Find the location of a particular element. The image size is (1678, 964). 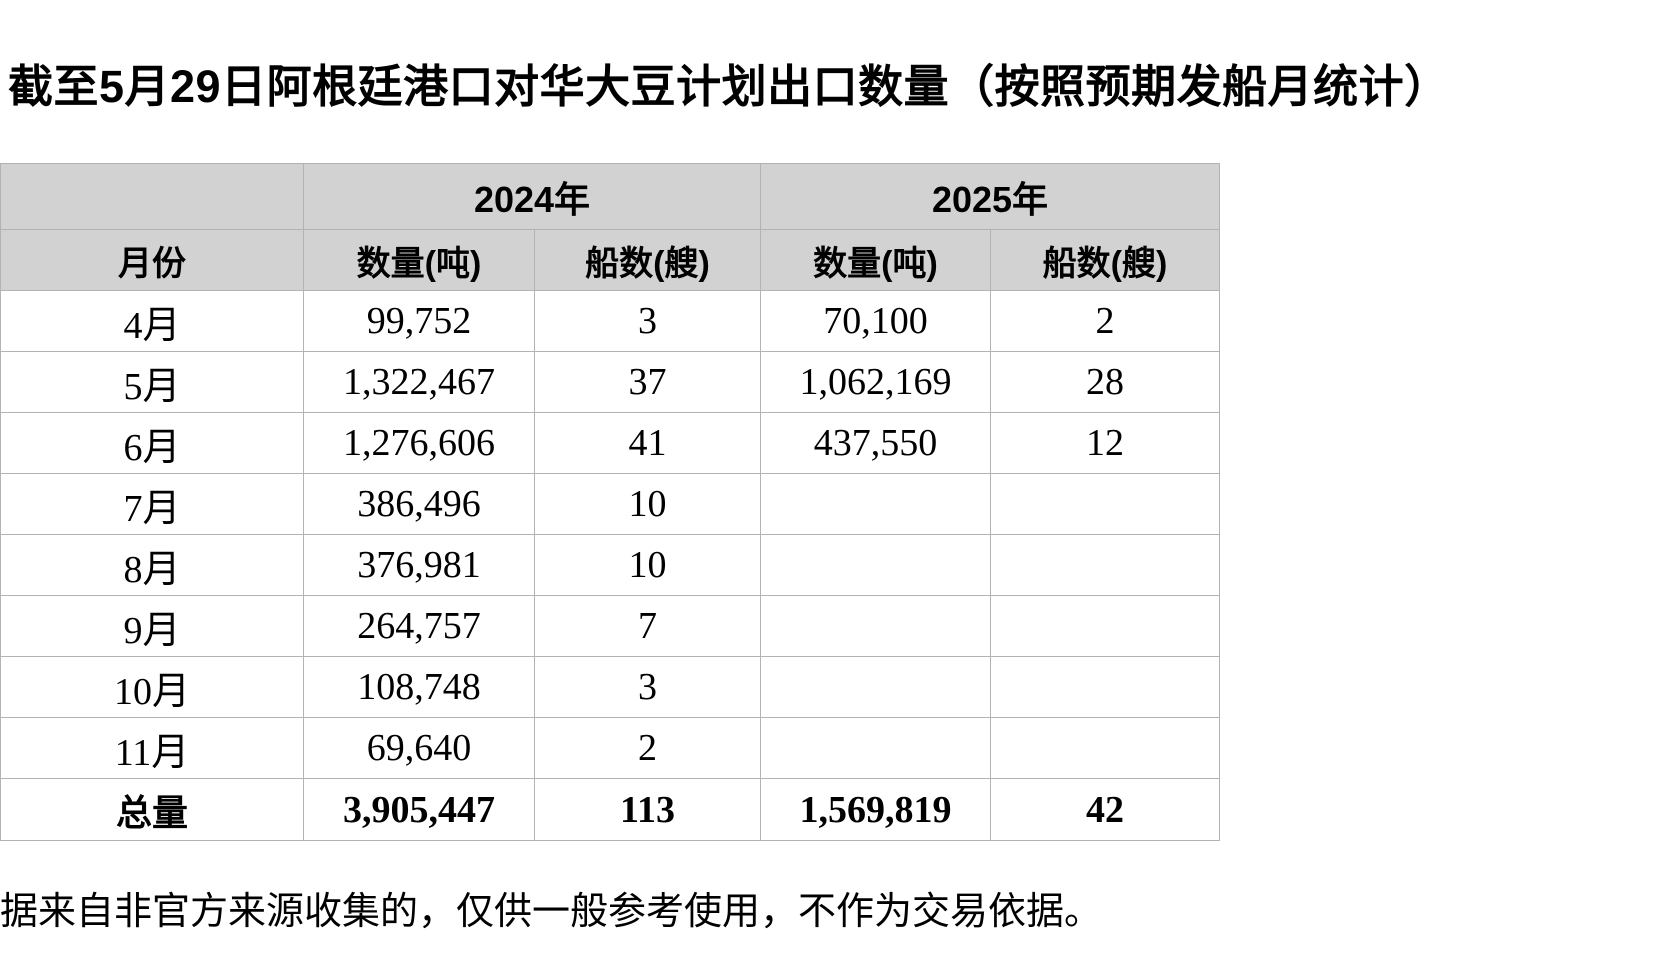

footnote-disclaimer: 据来自非官方来源收集的，仅供一般参考使用，不作为交易依据。 is located at coordinates (551, 912).